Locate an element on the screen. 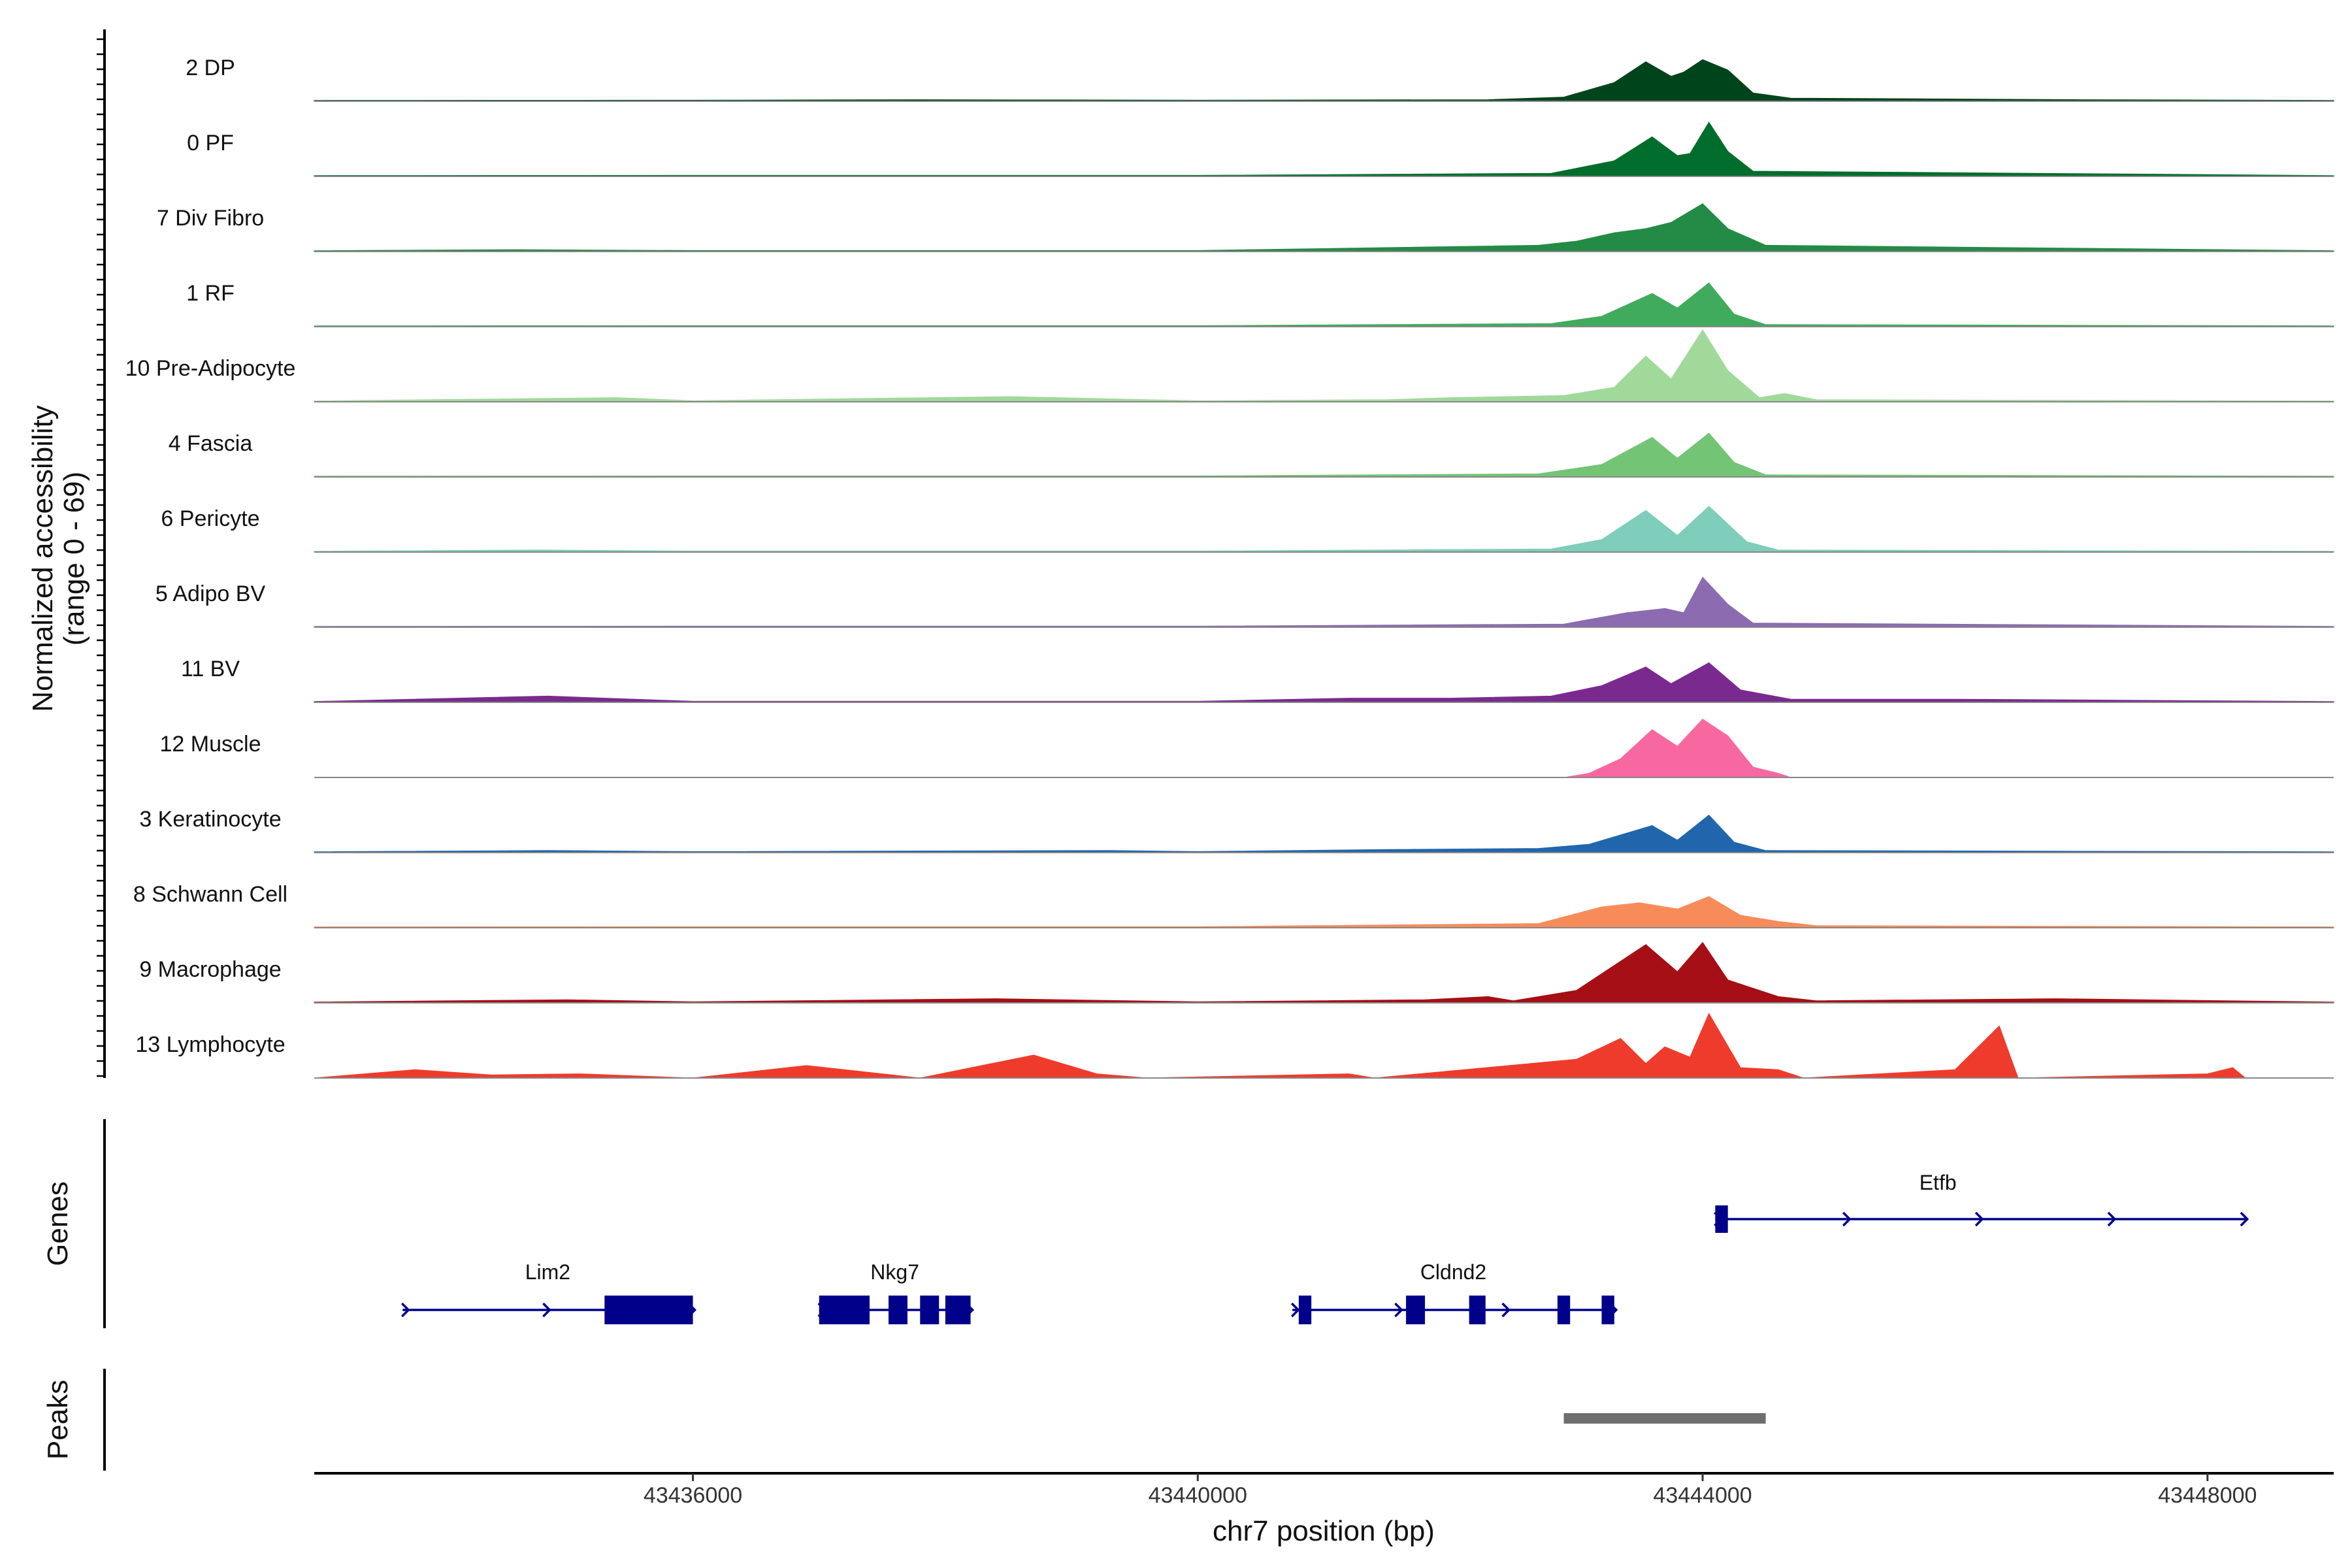 Image resolution: width=2352 pixels, height=1568 pixels. track-label-2-dp: 2 DP is located at coordinates (210, 68).